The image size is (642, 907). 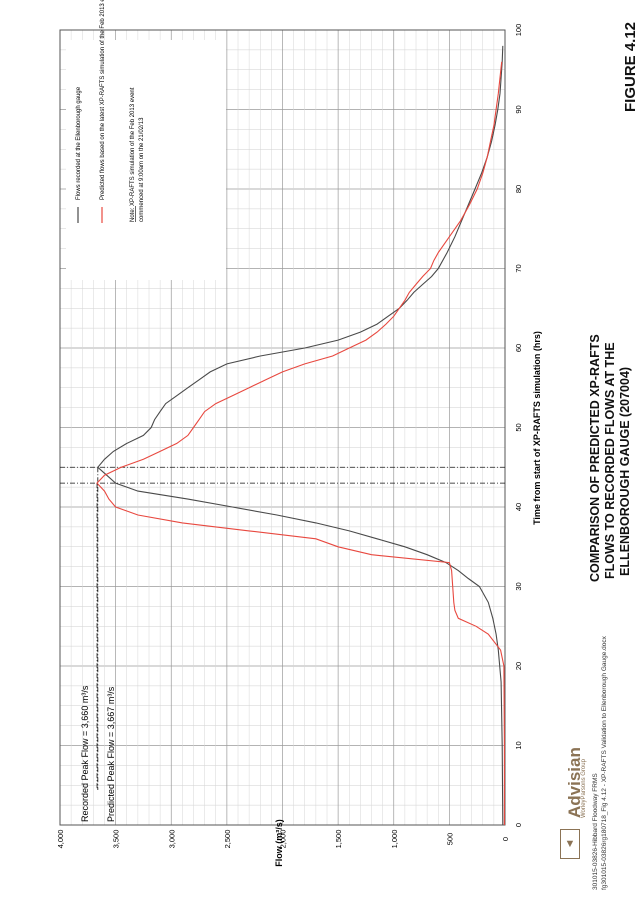 I want to click on x-tick-label: 100, so click(x=518, y=30).